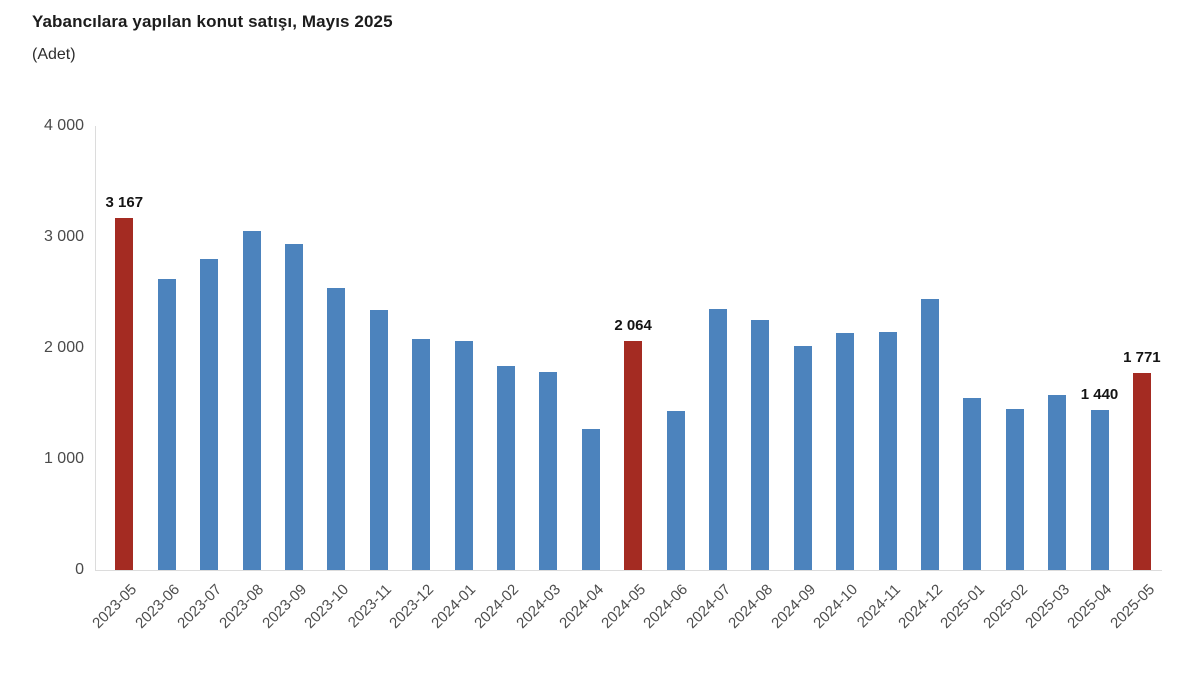 The height and width of the screenshot is (673, 1200). What do you see at coordinates (412, 606) in the screenshot?
I see `x-axis-tick-label: 2023-12` at bounding box center [412, 606].